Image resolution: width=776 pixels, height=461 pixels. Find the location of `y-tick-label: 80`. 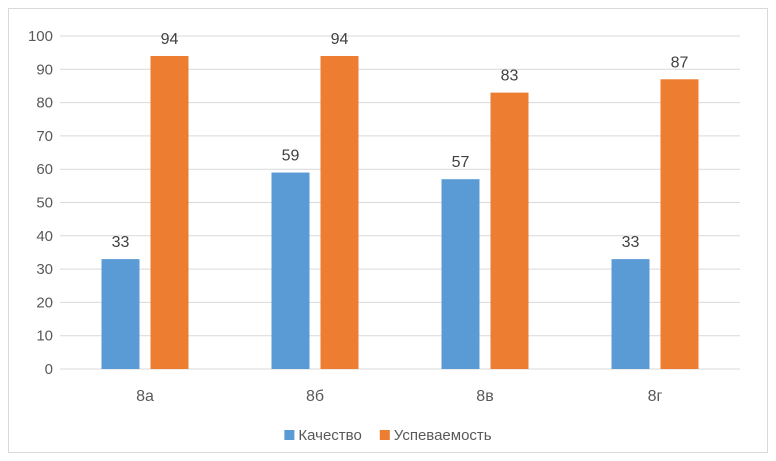

y-tick-label: 80 is located at coordinates (44, 103).